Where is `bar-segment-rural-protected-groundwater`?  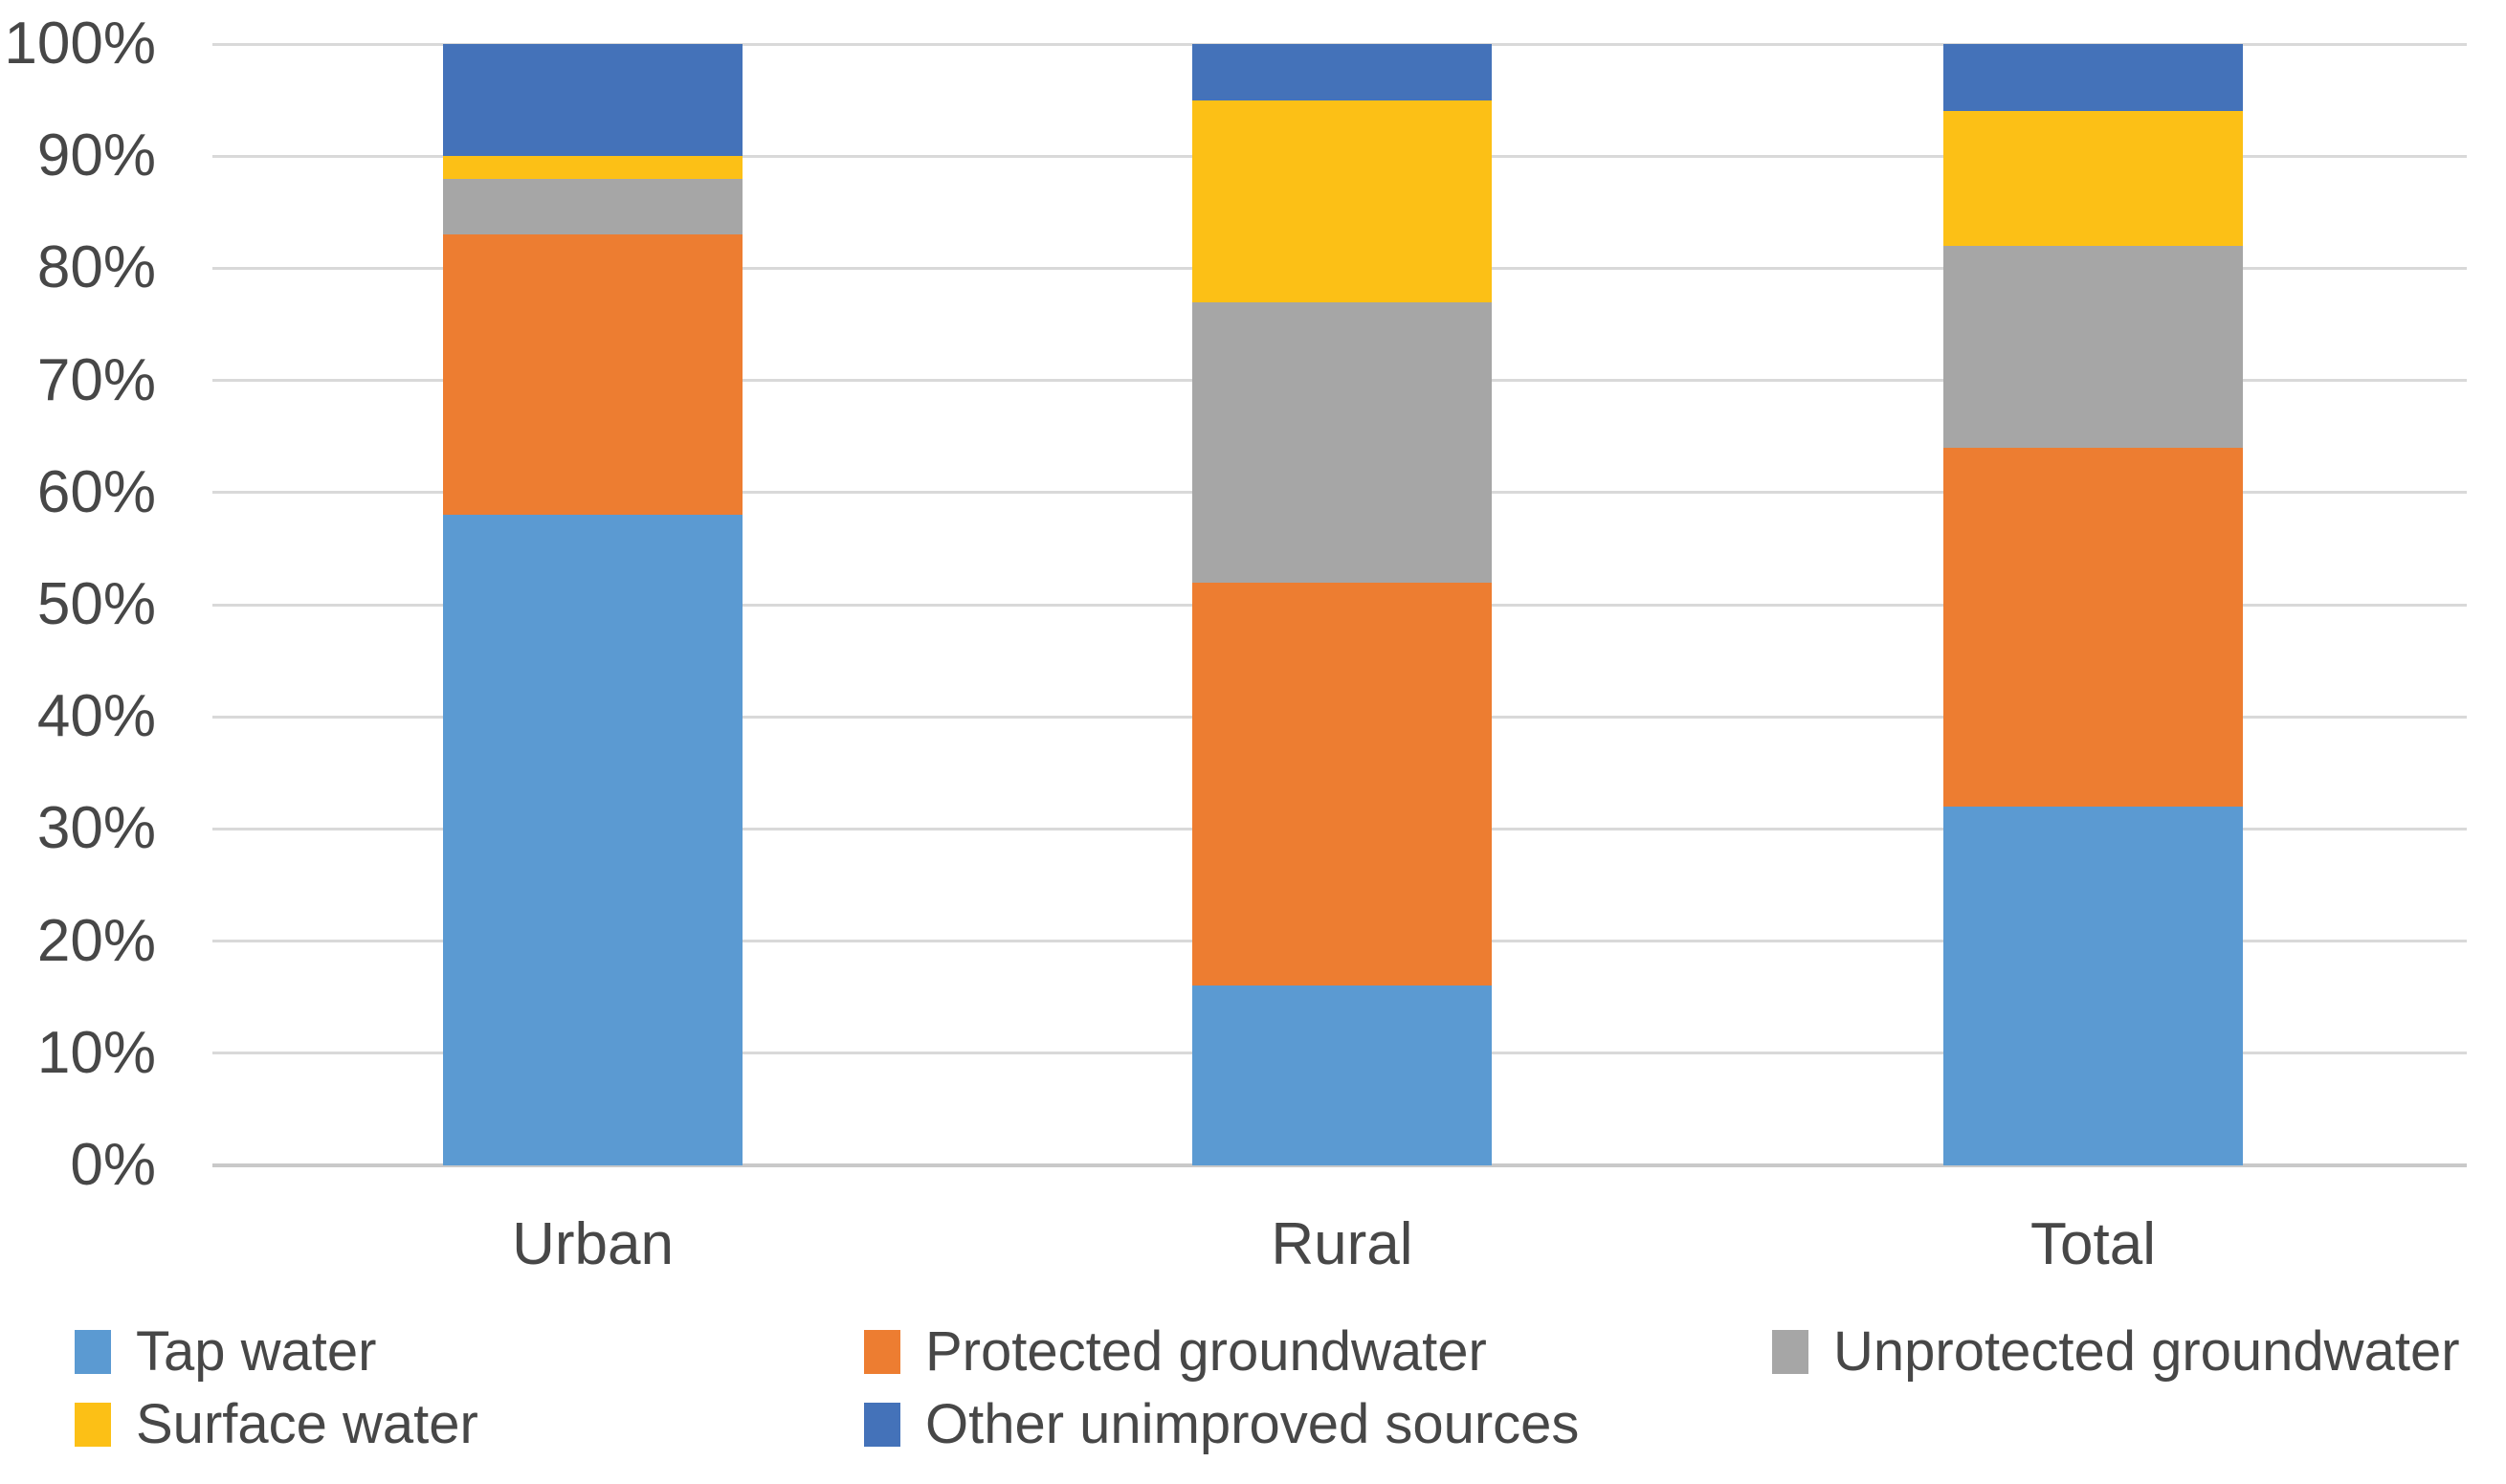
bar-segment-rural-protected-groundwater is located at coordinates (1342, 784).